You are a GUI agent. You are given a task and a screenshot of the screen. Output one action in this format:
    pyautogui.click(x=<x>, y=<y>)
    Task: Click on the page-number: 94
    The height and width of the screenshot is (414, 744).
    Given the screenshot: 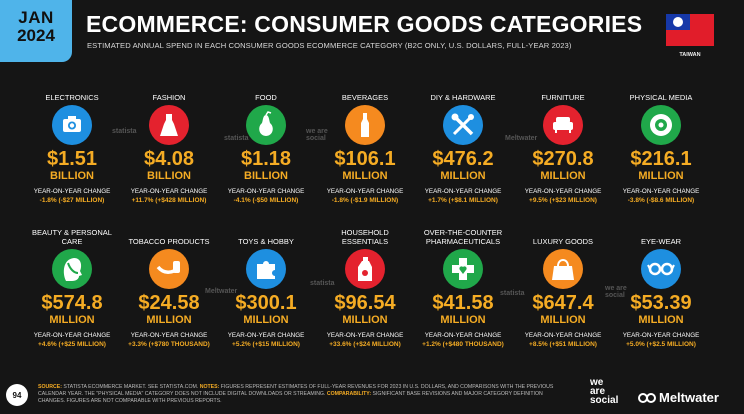 What is the action you would take?
    pyautogui.click(x=17, y=395)
    